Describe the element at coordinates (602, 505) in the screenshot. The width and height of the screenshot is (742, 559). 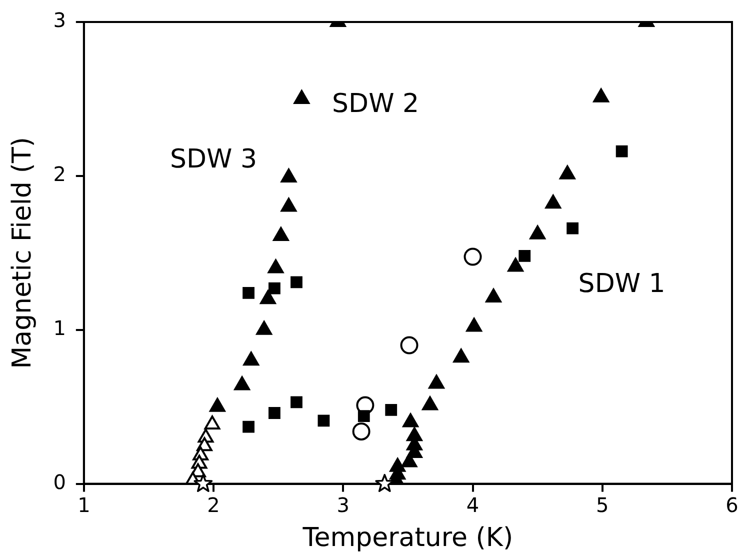
I see `x-tick-label: 5` at that location.